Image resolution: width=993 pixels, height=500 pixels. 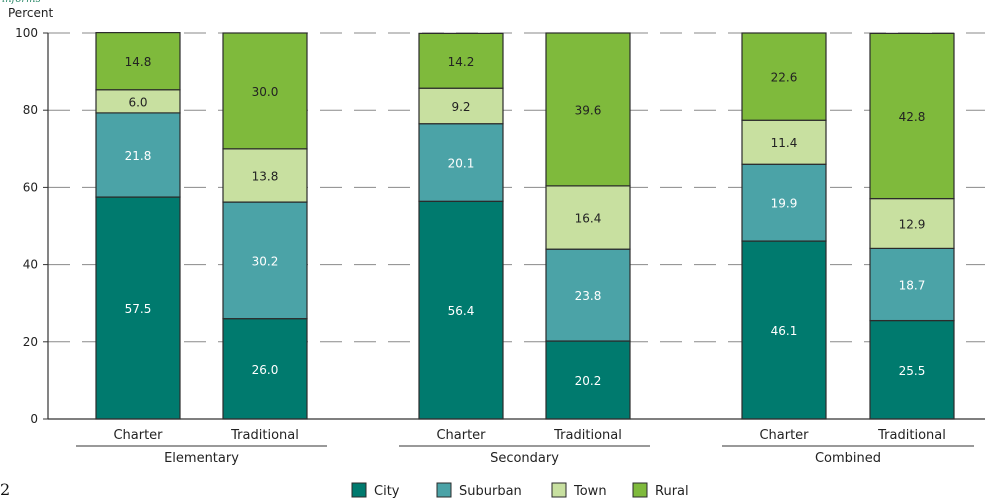 I want to click on data-label-suburban: 23.8, so click(x=588, y=296).